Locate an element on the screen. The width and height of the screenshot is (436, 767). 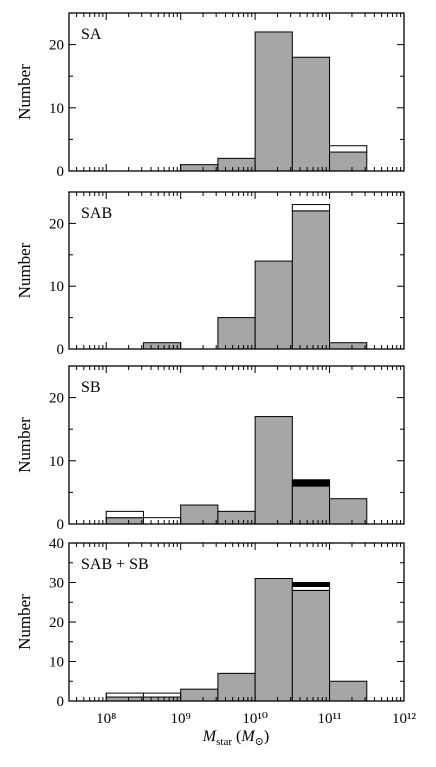
x-tick-label: 10¹⁰ is located at coordinates (255, 719).